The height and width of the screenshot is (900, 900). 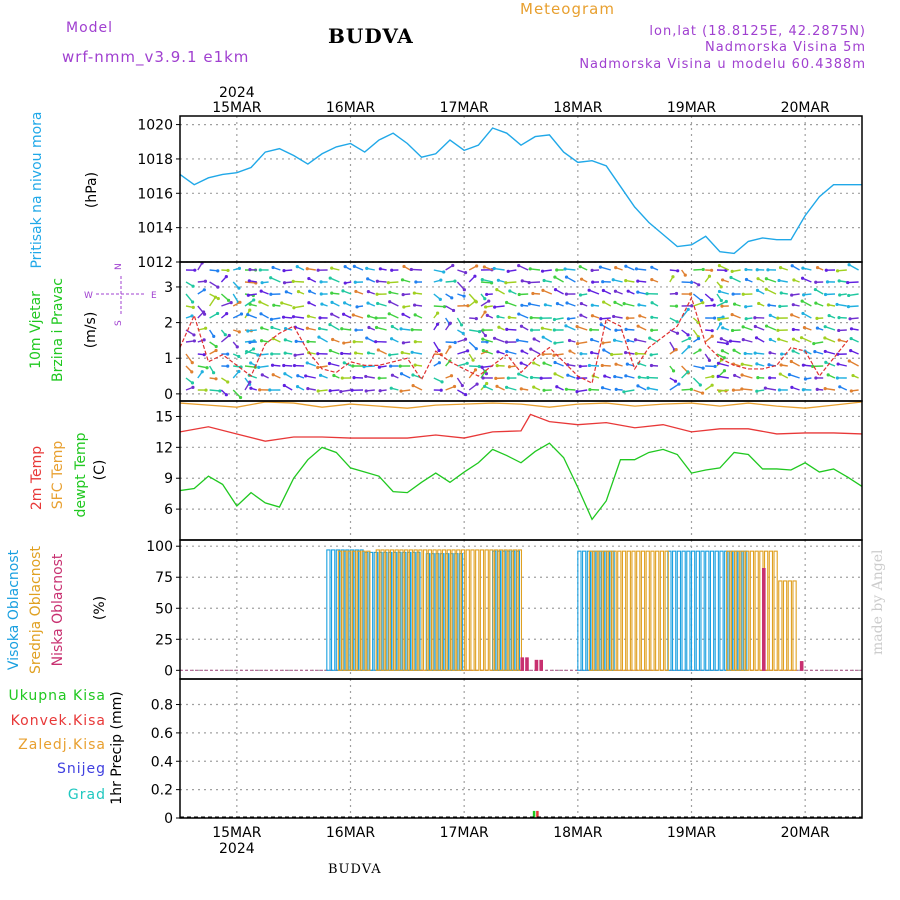 What do you see at coordinates (534, 814) in the screenshot?
I see `total-rain-bar` at bounding box center [534, 814].